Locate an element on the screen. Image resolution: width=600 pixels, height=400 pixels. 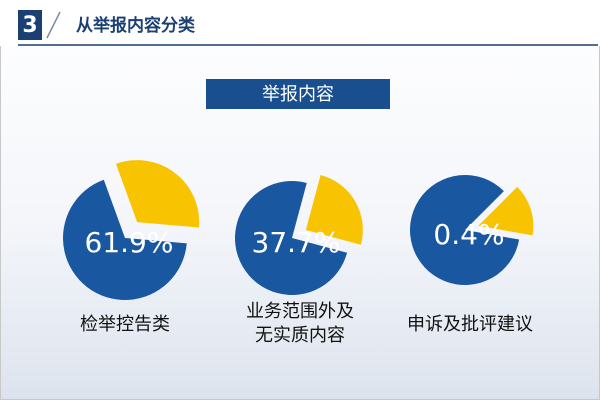
item-label: 申诉及批评建议 is located at coordinates (470, 324).